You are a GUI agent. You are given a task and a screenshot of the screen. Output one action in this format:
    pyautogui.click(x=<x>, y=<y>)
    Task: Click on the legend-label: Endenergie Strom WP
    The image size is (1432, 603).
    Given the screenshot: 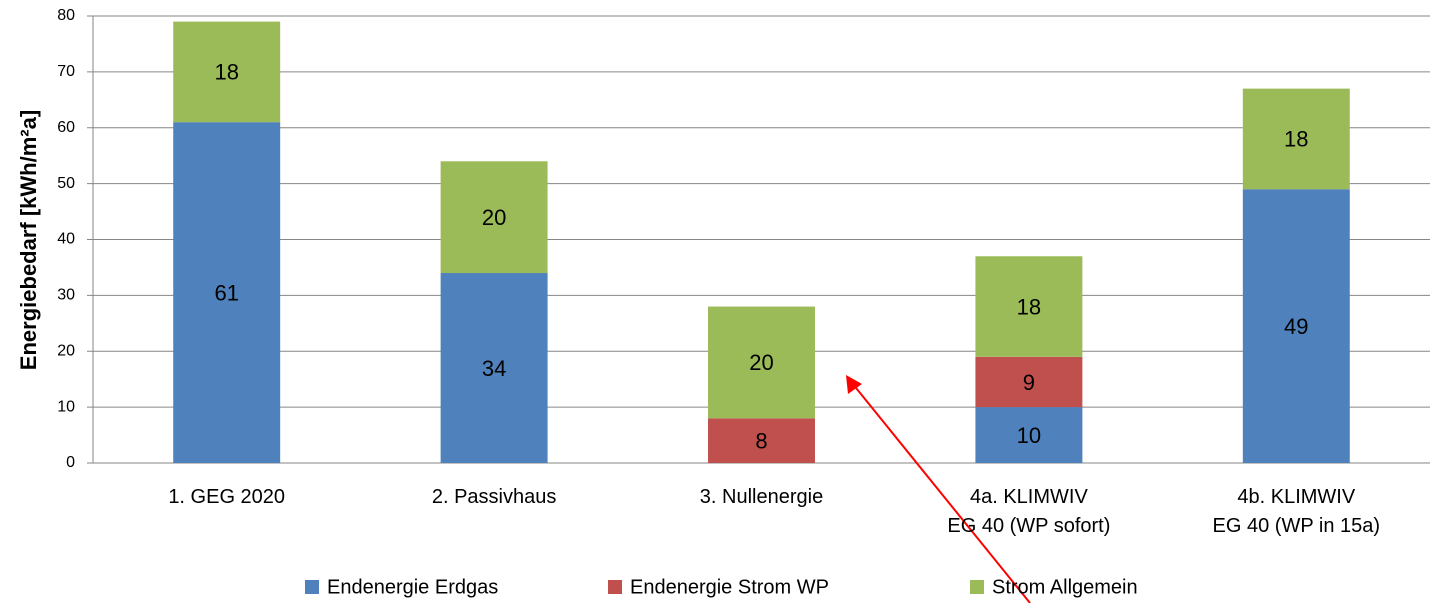 What is the action you would take?
    pyautogui.click(x=729, y=587)
    